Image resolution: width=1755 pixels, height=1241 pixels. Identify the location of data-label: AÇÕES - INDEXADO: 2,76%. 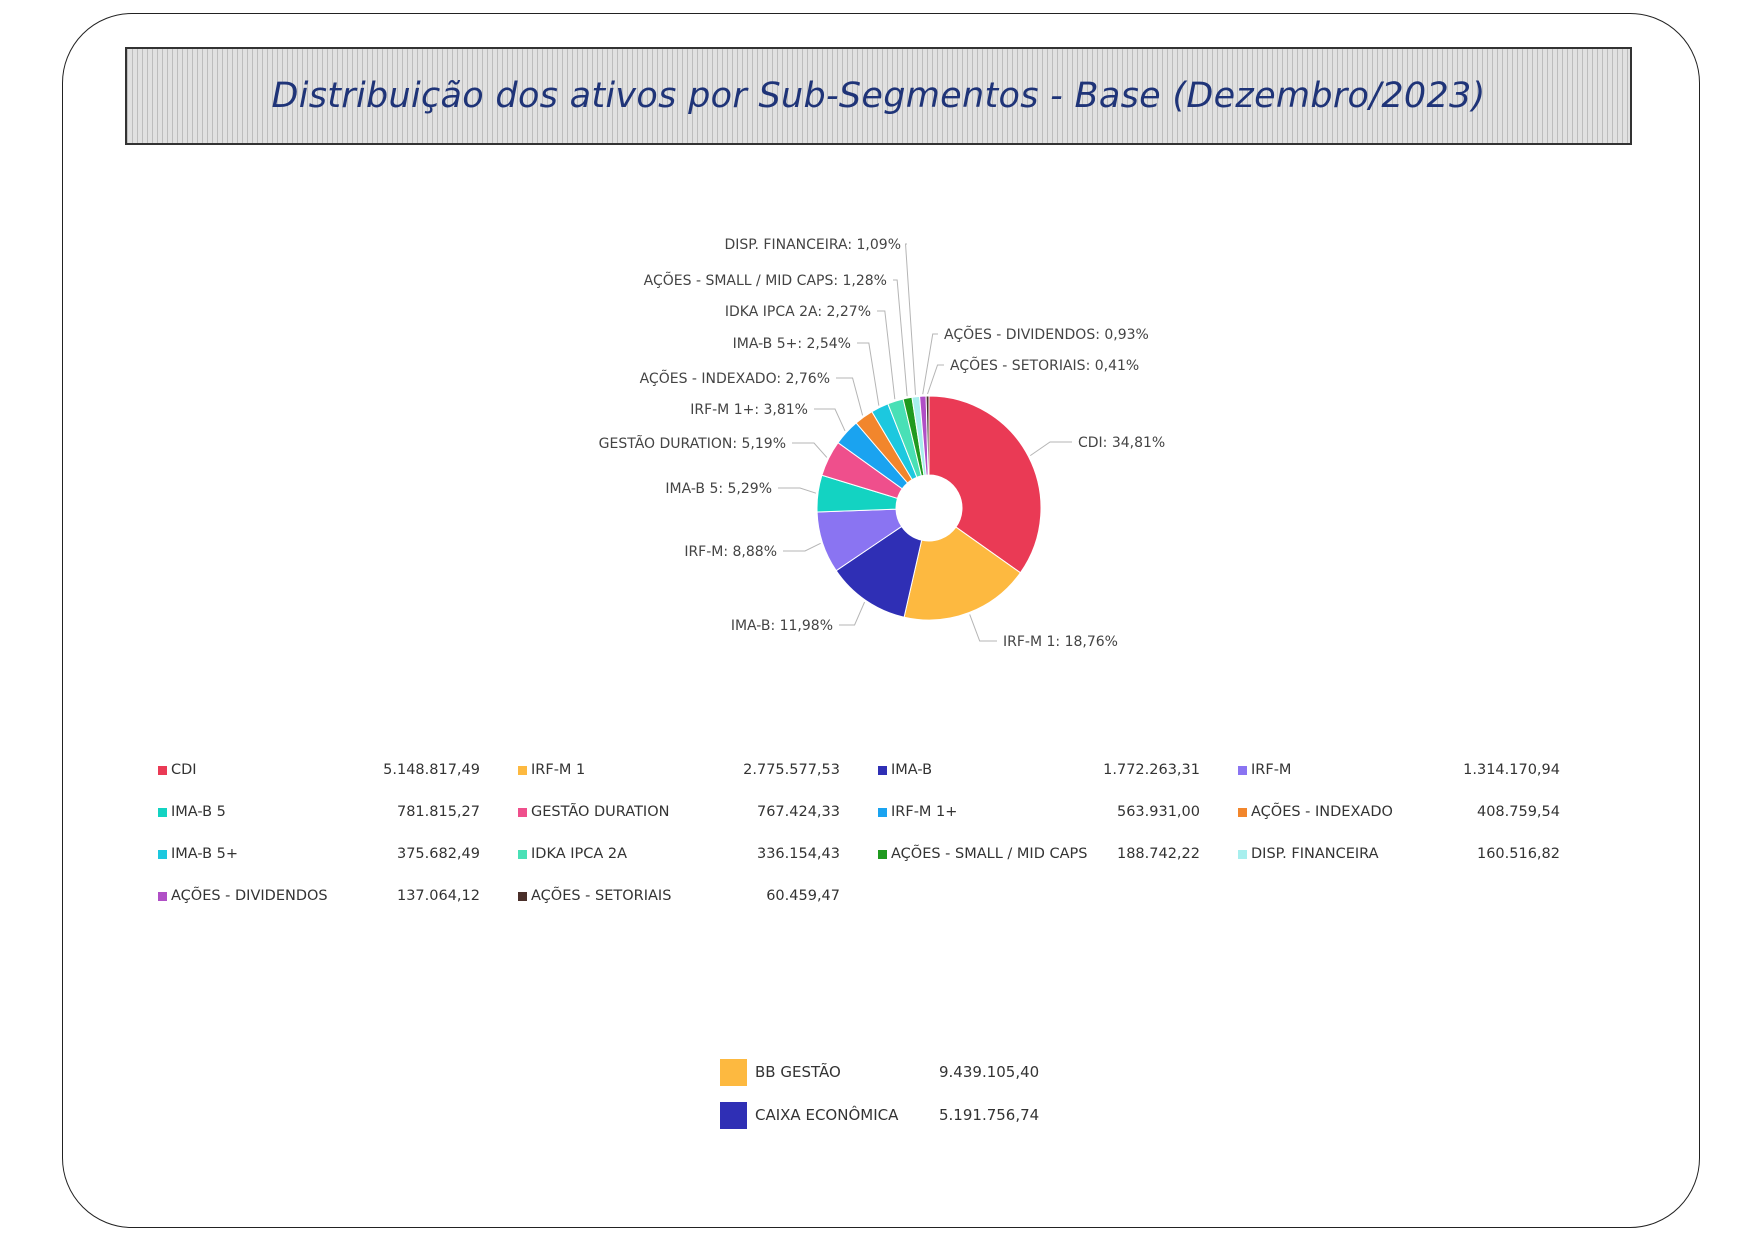
(735, 378).